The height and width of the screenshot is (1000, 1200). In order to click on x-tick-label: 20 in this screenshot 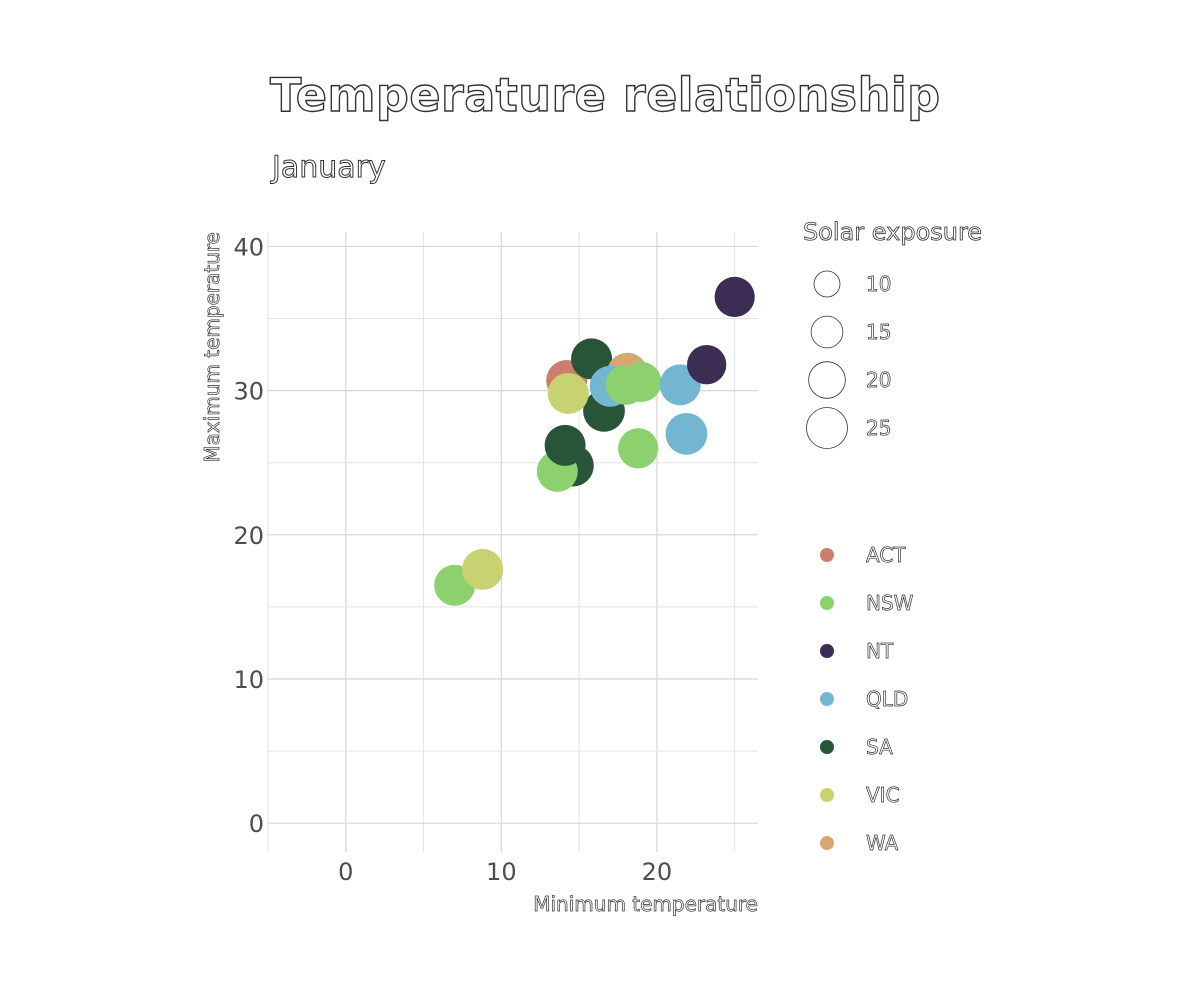, I will do `click(657, 872)`.